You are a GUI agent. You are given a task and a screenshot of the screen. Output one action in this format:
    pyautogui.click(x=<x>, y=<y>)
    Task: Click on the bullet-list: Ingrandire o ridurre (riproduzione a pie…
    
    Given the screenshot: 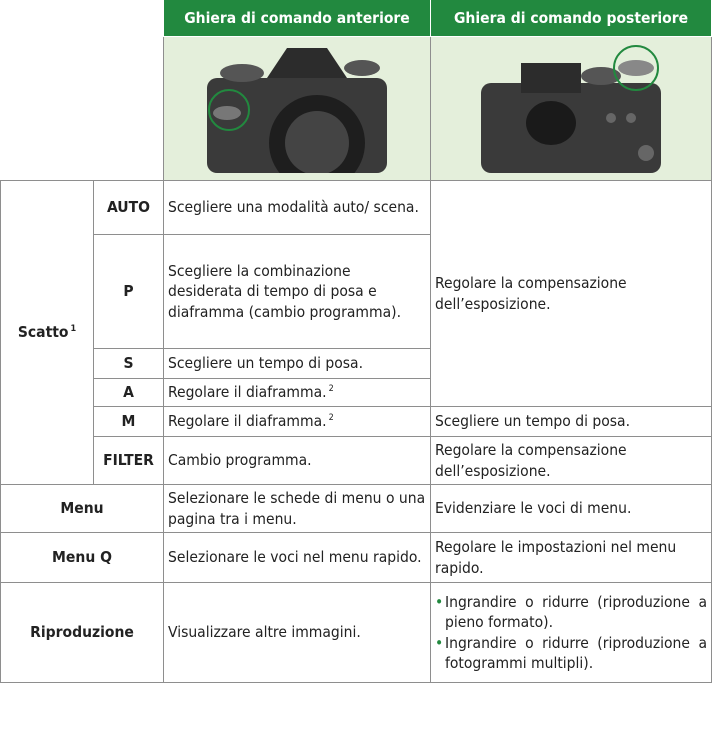 What is the action you would take?
    pyautogui.click(x=571, y=632)
    